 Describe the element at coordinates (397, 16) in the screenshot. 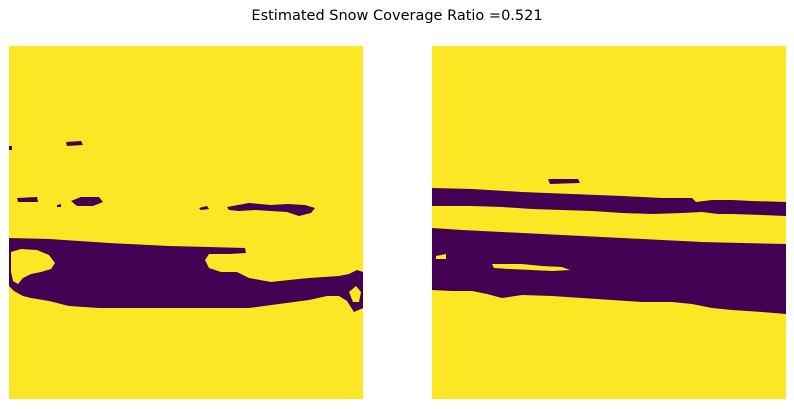

I see `figure-title: Estimated Snow Coverage Ratio =0.521` at that location.